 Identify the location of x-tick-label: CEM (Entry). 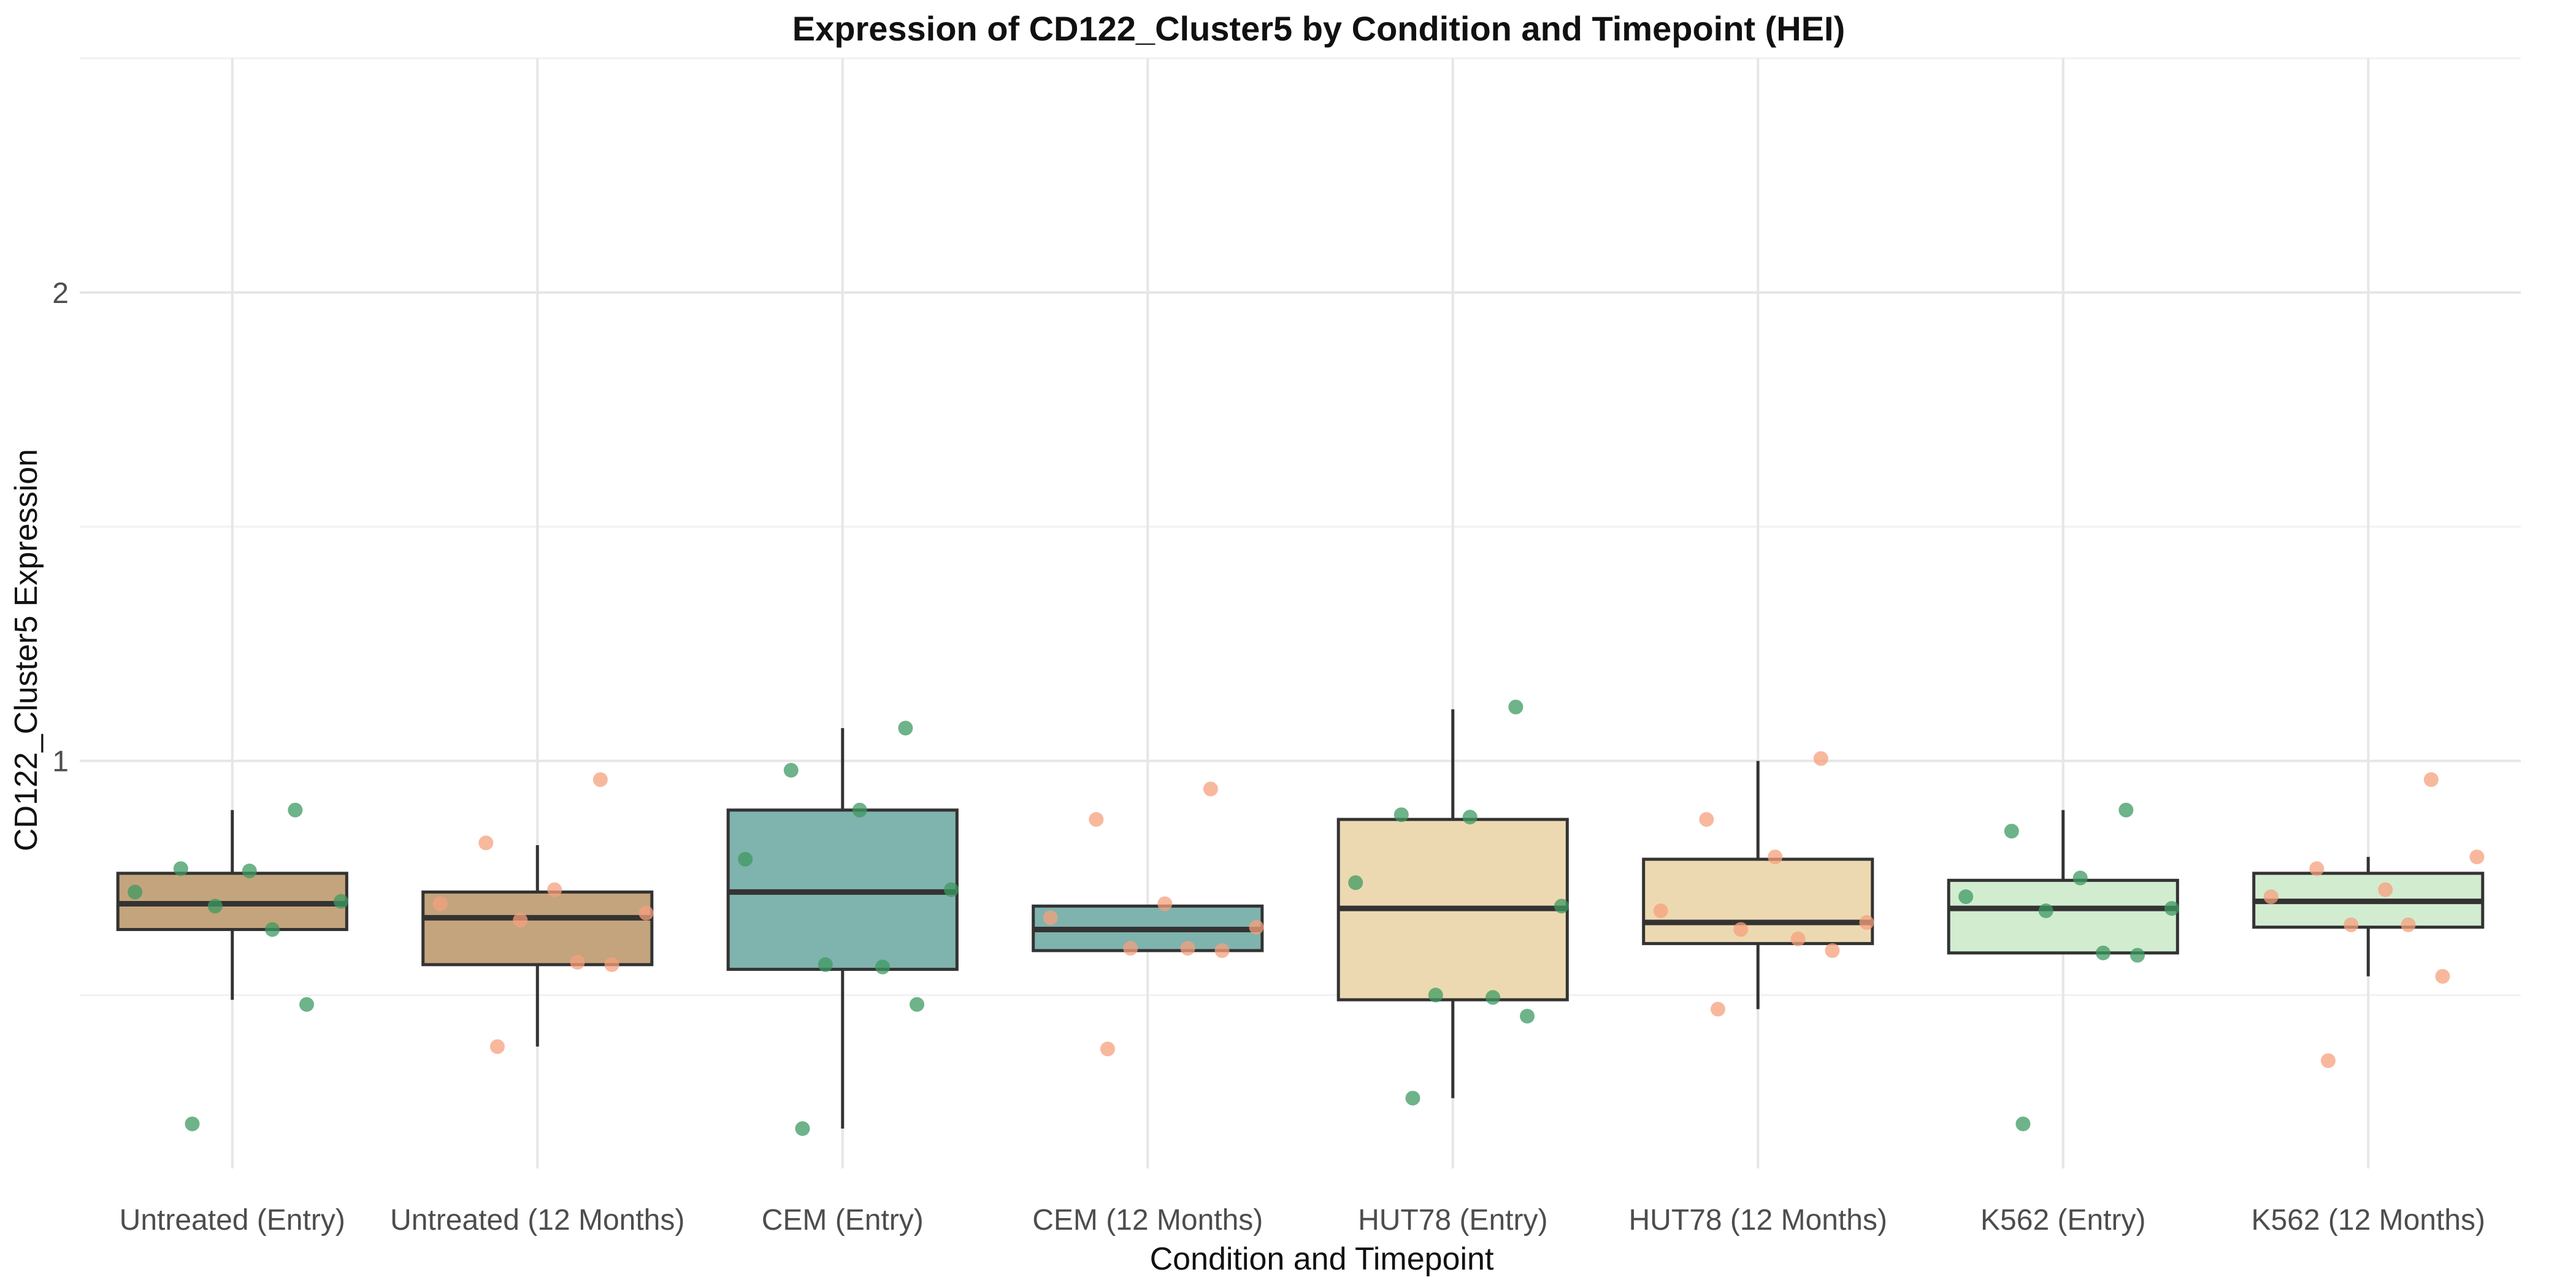
(843, 1220).